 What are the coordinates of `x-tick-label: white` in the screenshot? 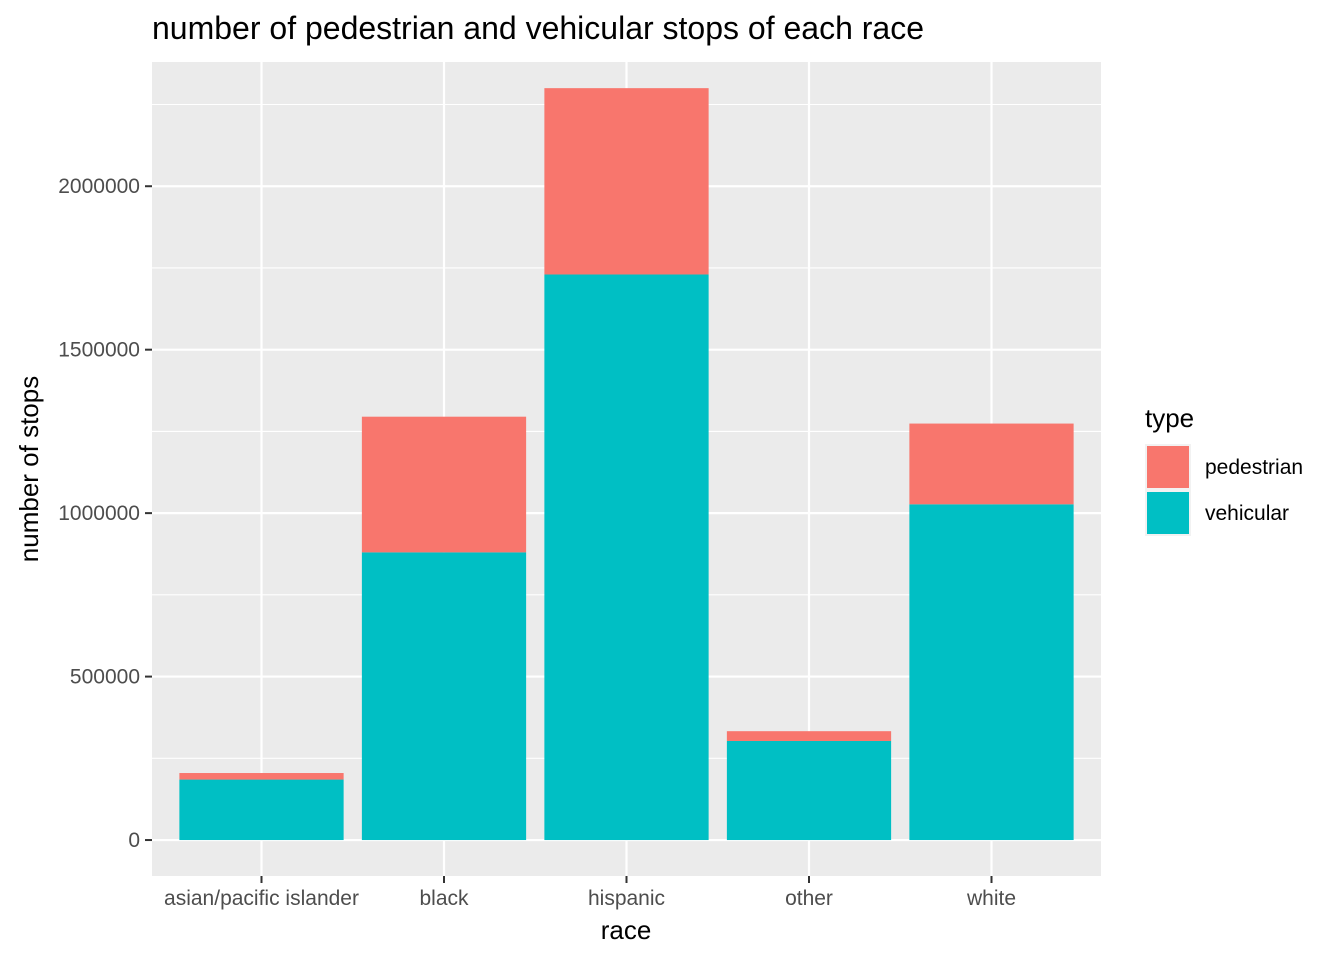 It's located at (991, 898).